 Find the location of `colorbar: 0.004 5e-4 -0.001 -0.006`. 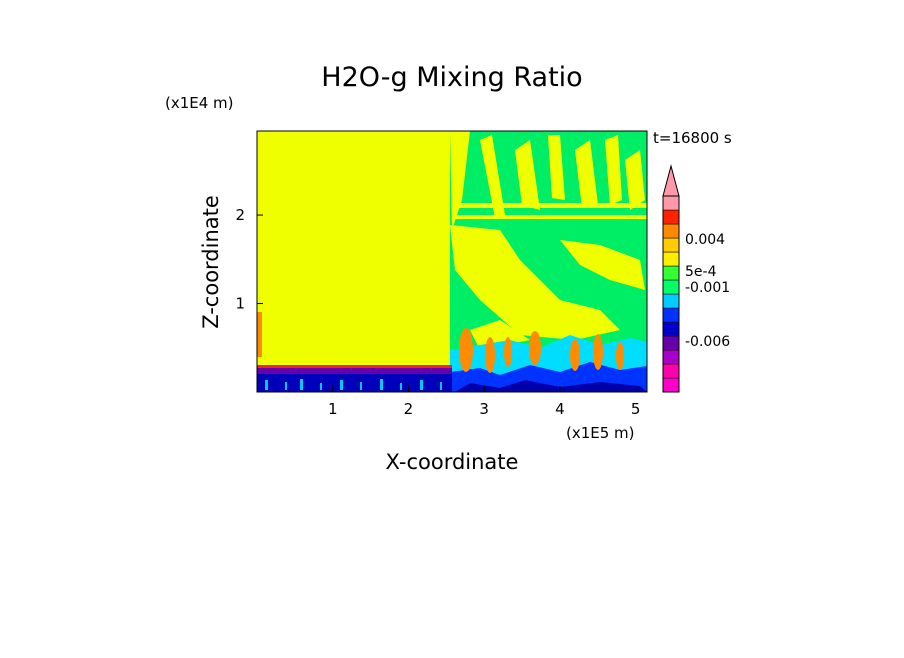

colorbar: 0.004 5e-4 -0.001 -0.006 is located at coordinates (696, 278).